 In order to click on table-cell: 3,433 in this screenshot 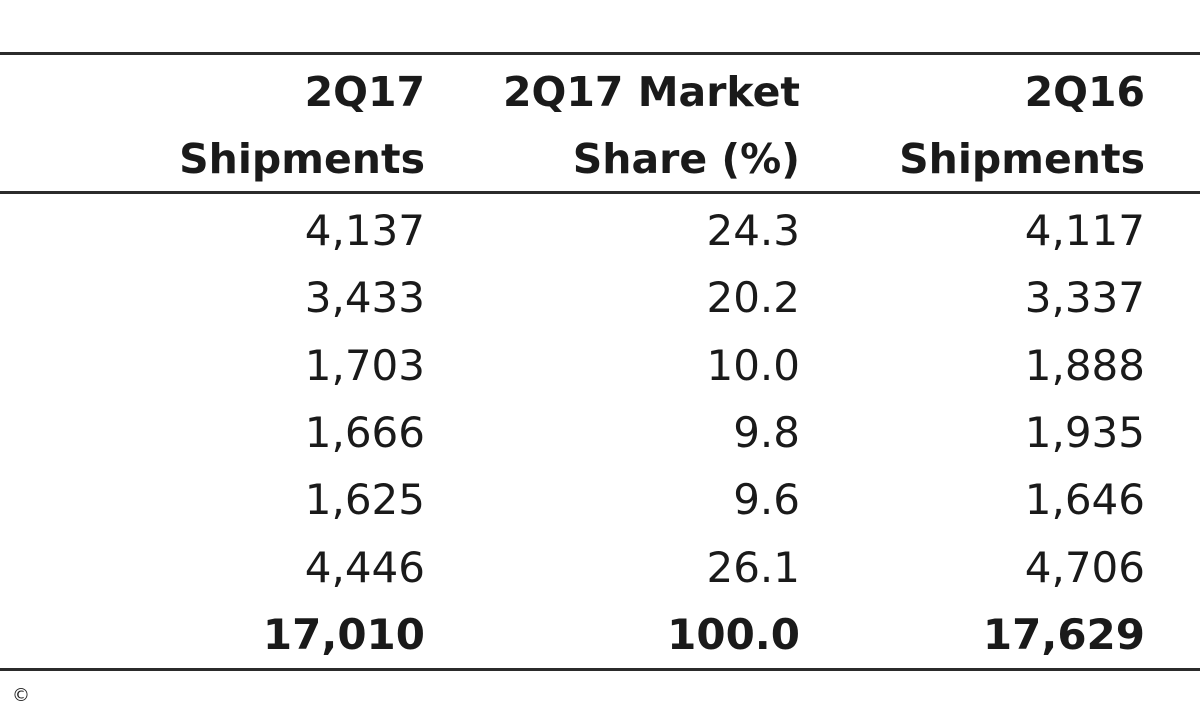, I will do `click(364, 297)`.